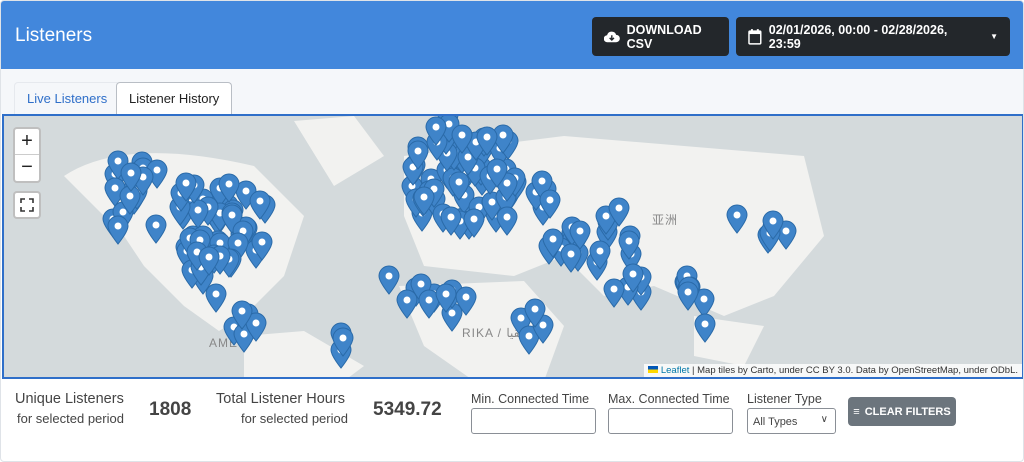 This screenshot has width=1024, height=462. Describe the element at coordinates (612, 36) in the screenshot. I see `cloud-download-icon` at that location.